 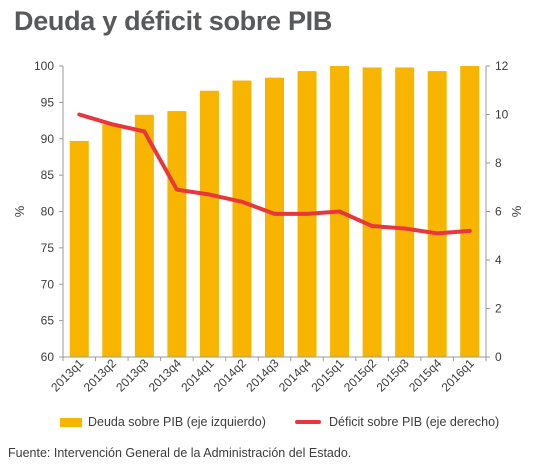 I want to click on tick-label-right: 4, so click(x=498, y=260).